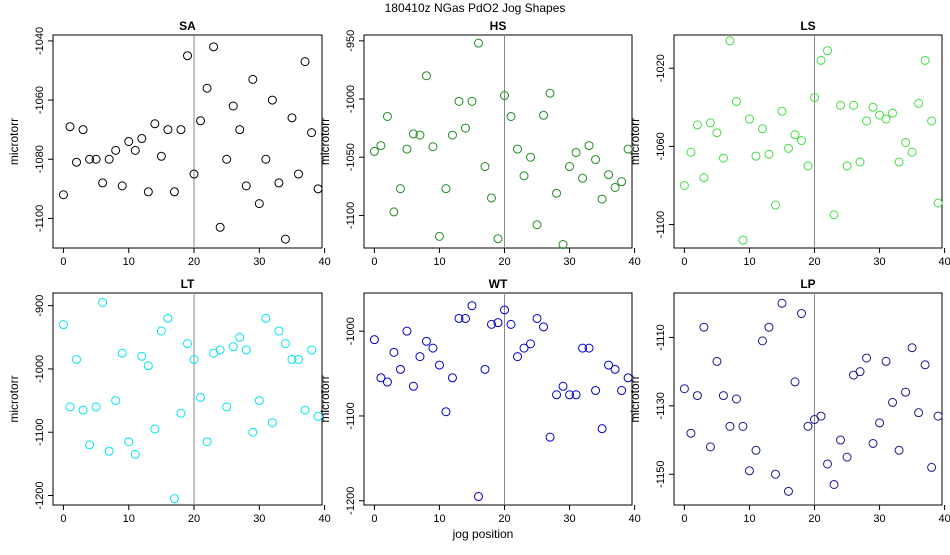  What do you see at coordinates (188, 284) in the screenshot?
I see `panel-title: LT` at bounding box center [188, 284].